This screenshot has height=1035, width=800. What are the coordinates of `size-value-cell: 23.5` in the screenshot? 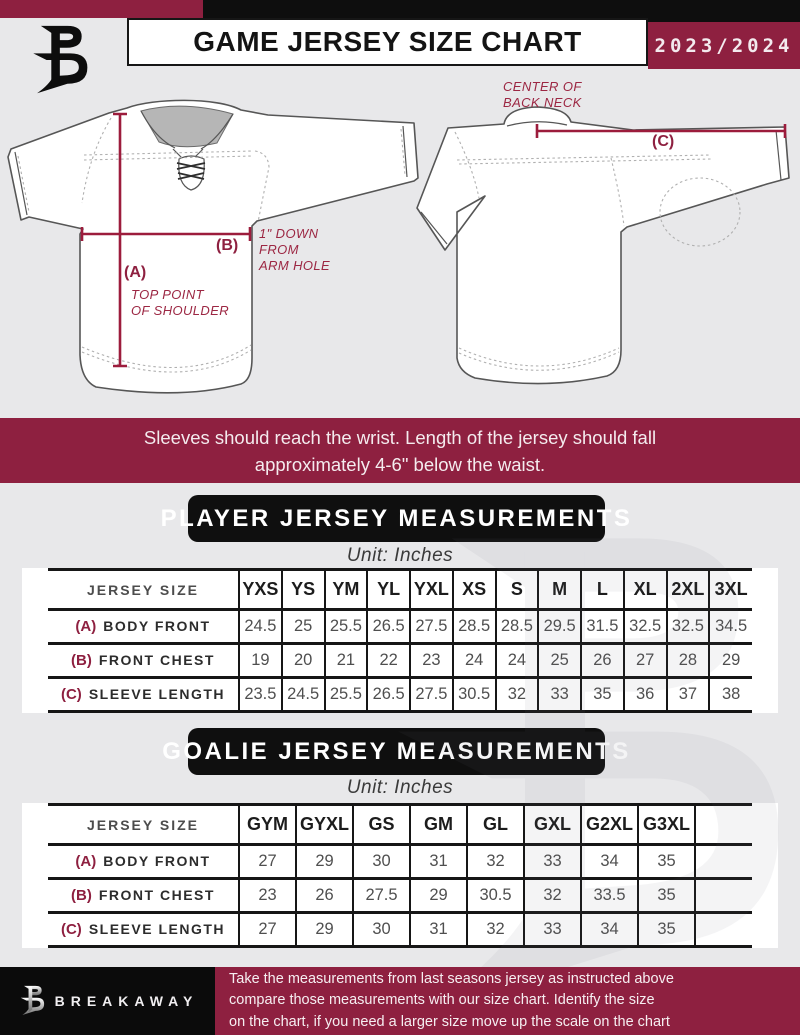 It's located at (260, 694).